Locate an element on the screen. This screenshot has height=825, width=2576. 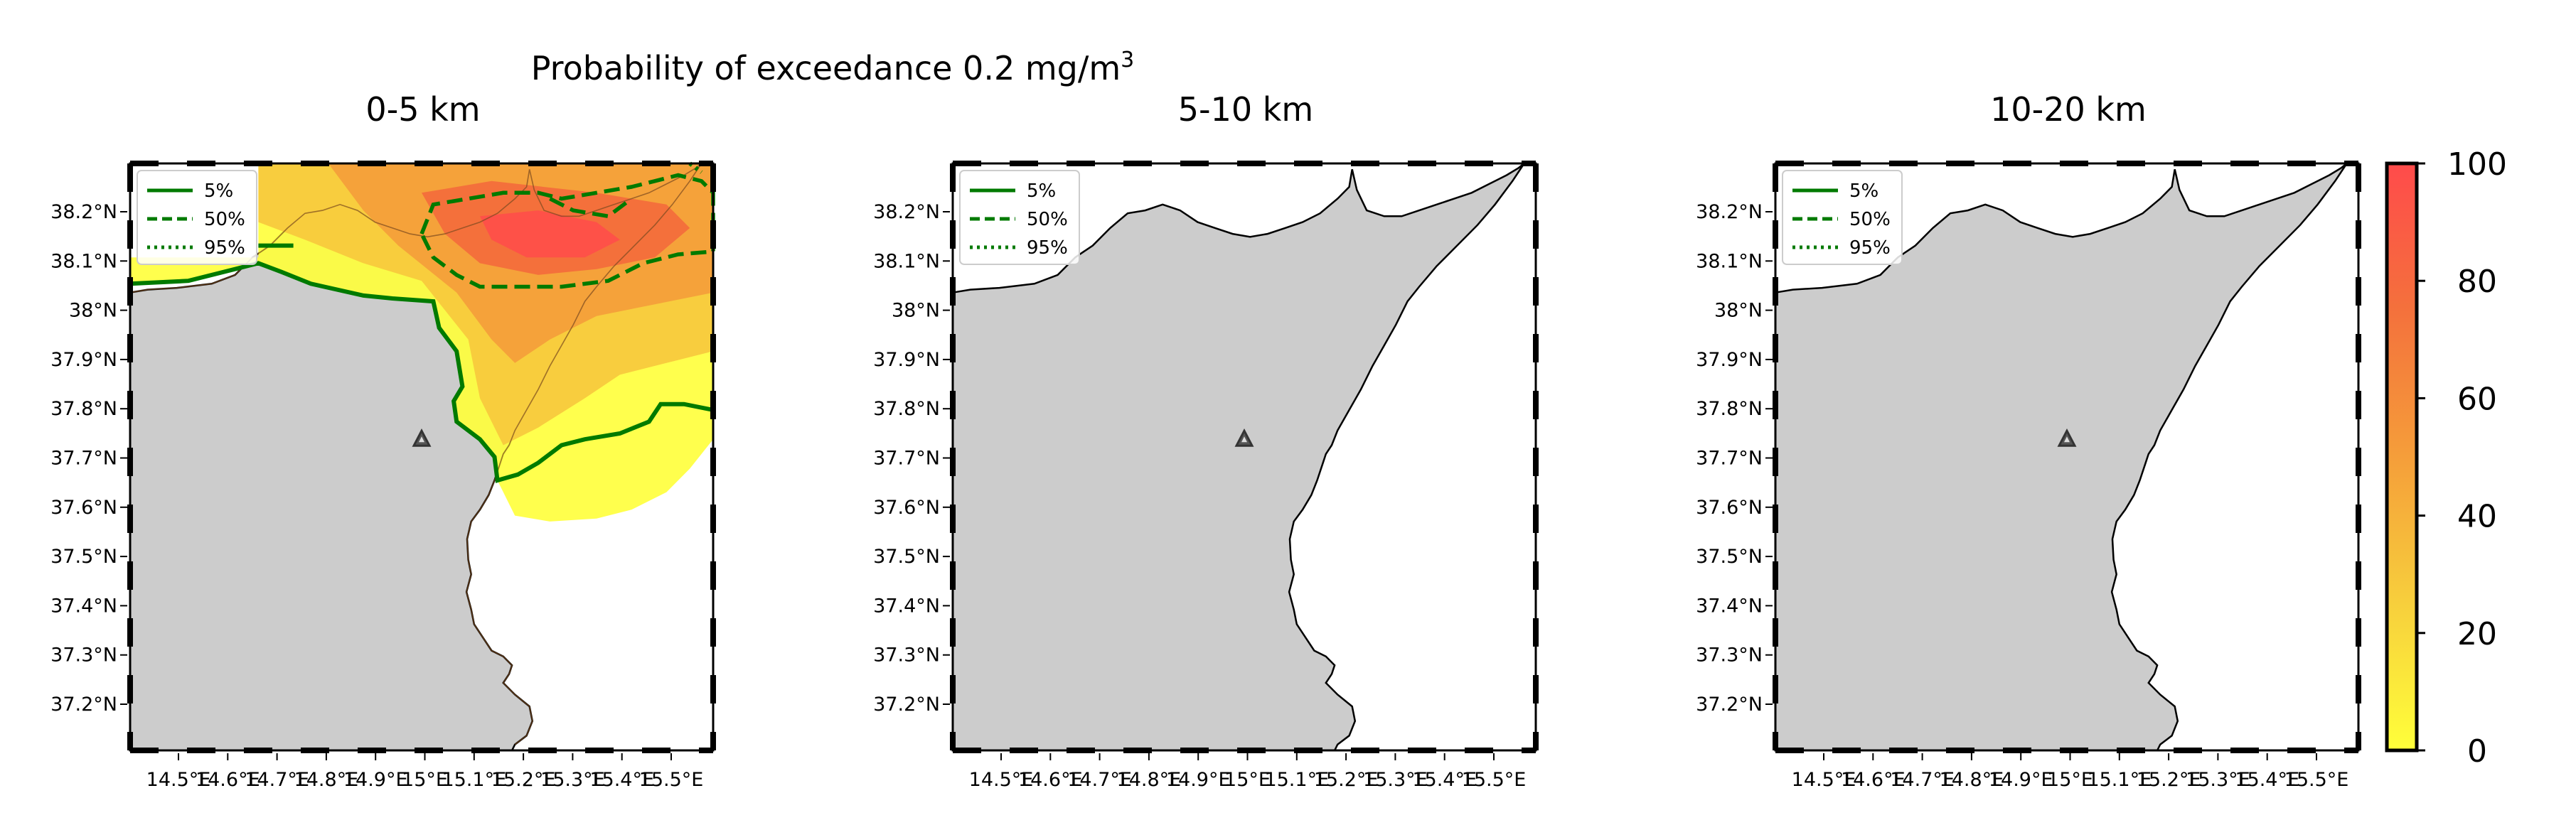
lat-tick-label: 37.6°N is located at coordinates (906, 508).